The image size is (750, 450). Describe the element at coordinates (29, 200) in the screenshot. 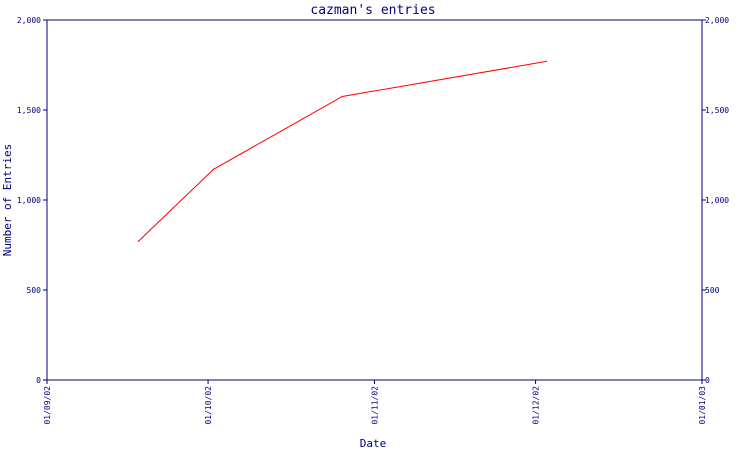

I see `y-tick-label-left: 1,000` at that location.